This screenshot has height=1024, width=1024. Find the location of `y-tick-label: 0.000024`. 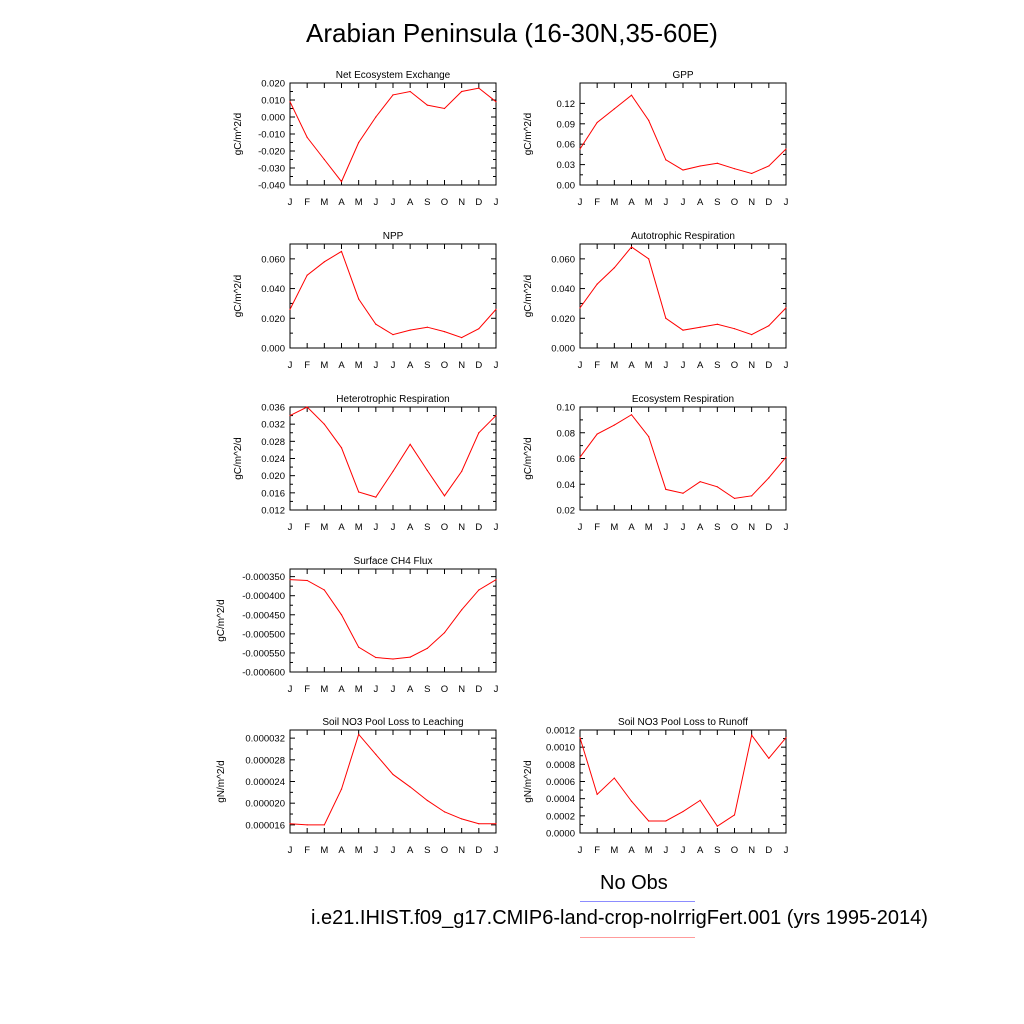

y-tick-label: 0.000024 is located at coordinates (265, 782).